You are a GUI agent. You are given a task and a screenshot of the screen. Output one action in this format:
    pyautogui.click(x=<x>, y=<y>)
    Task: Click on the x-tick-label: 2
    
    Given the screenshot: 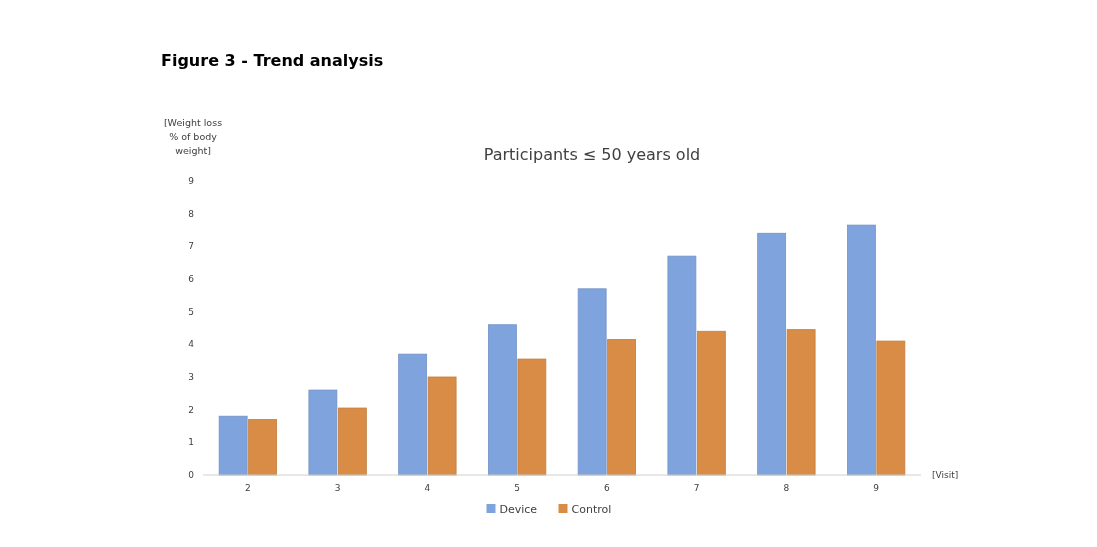 What is the action you would take?
    pyautogui.click(x=248, y=488)
    